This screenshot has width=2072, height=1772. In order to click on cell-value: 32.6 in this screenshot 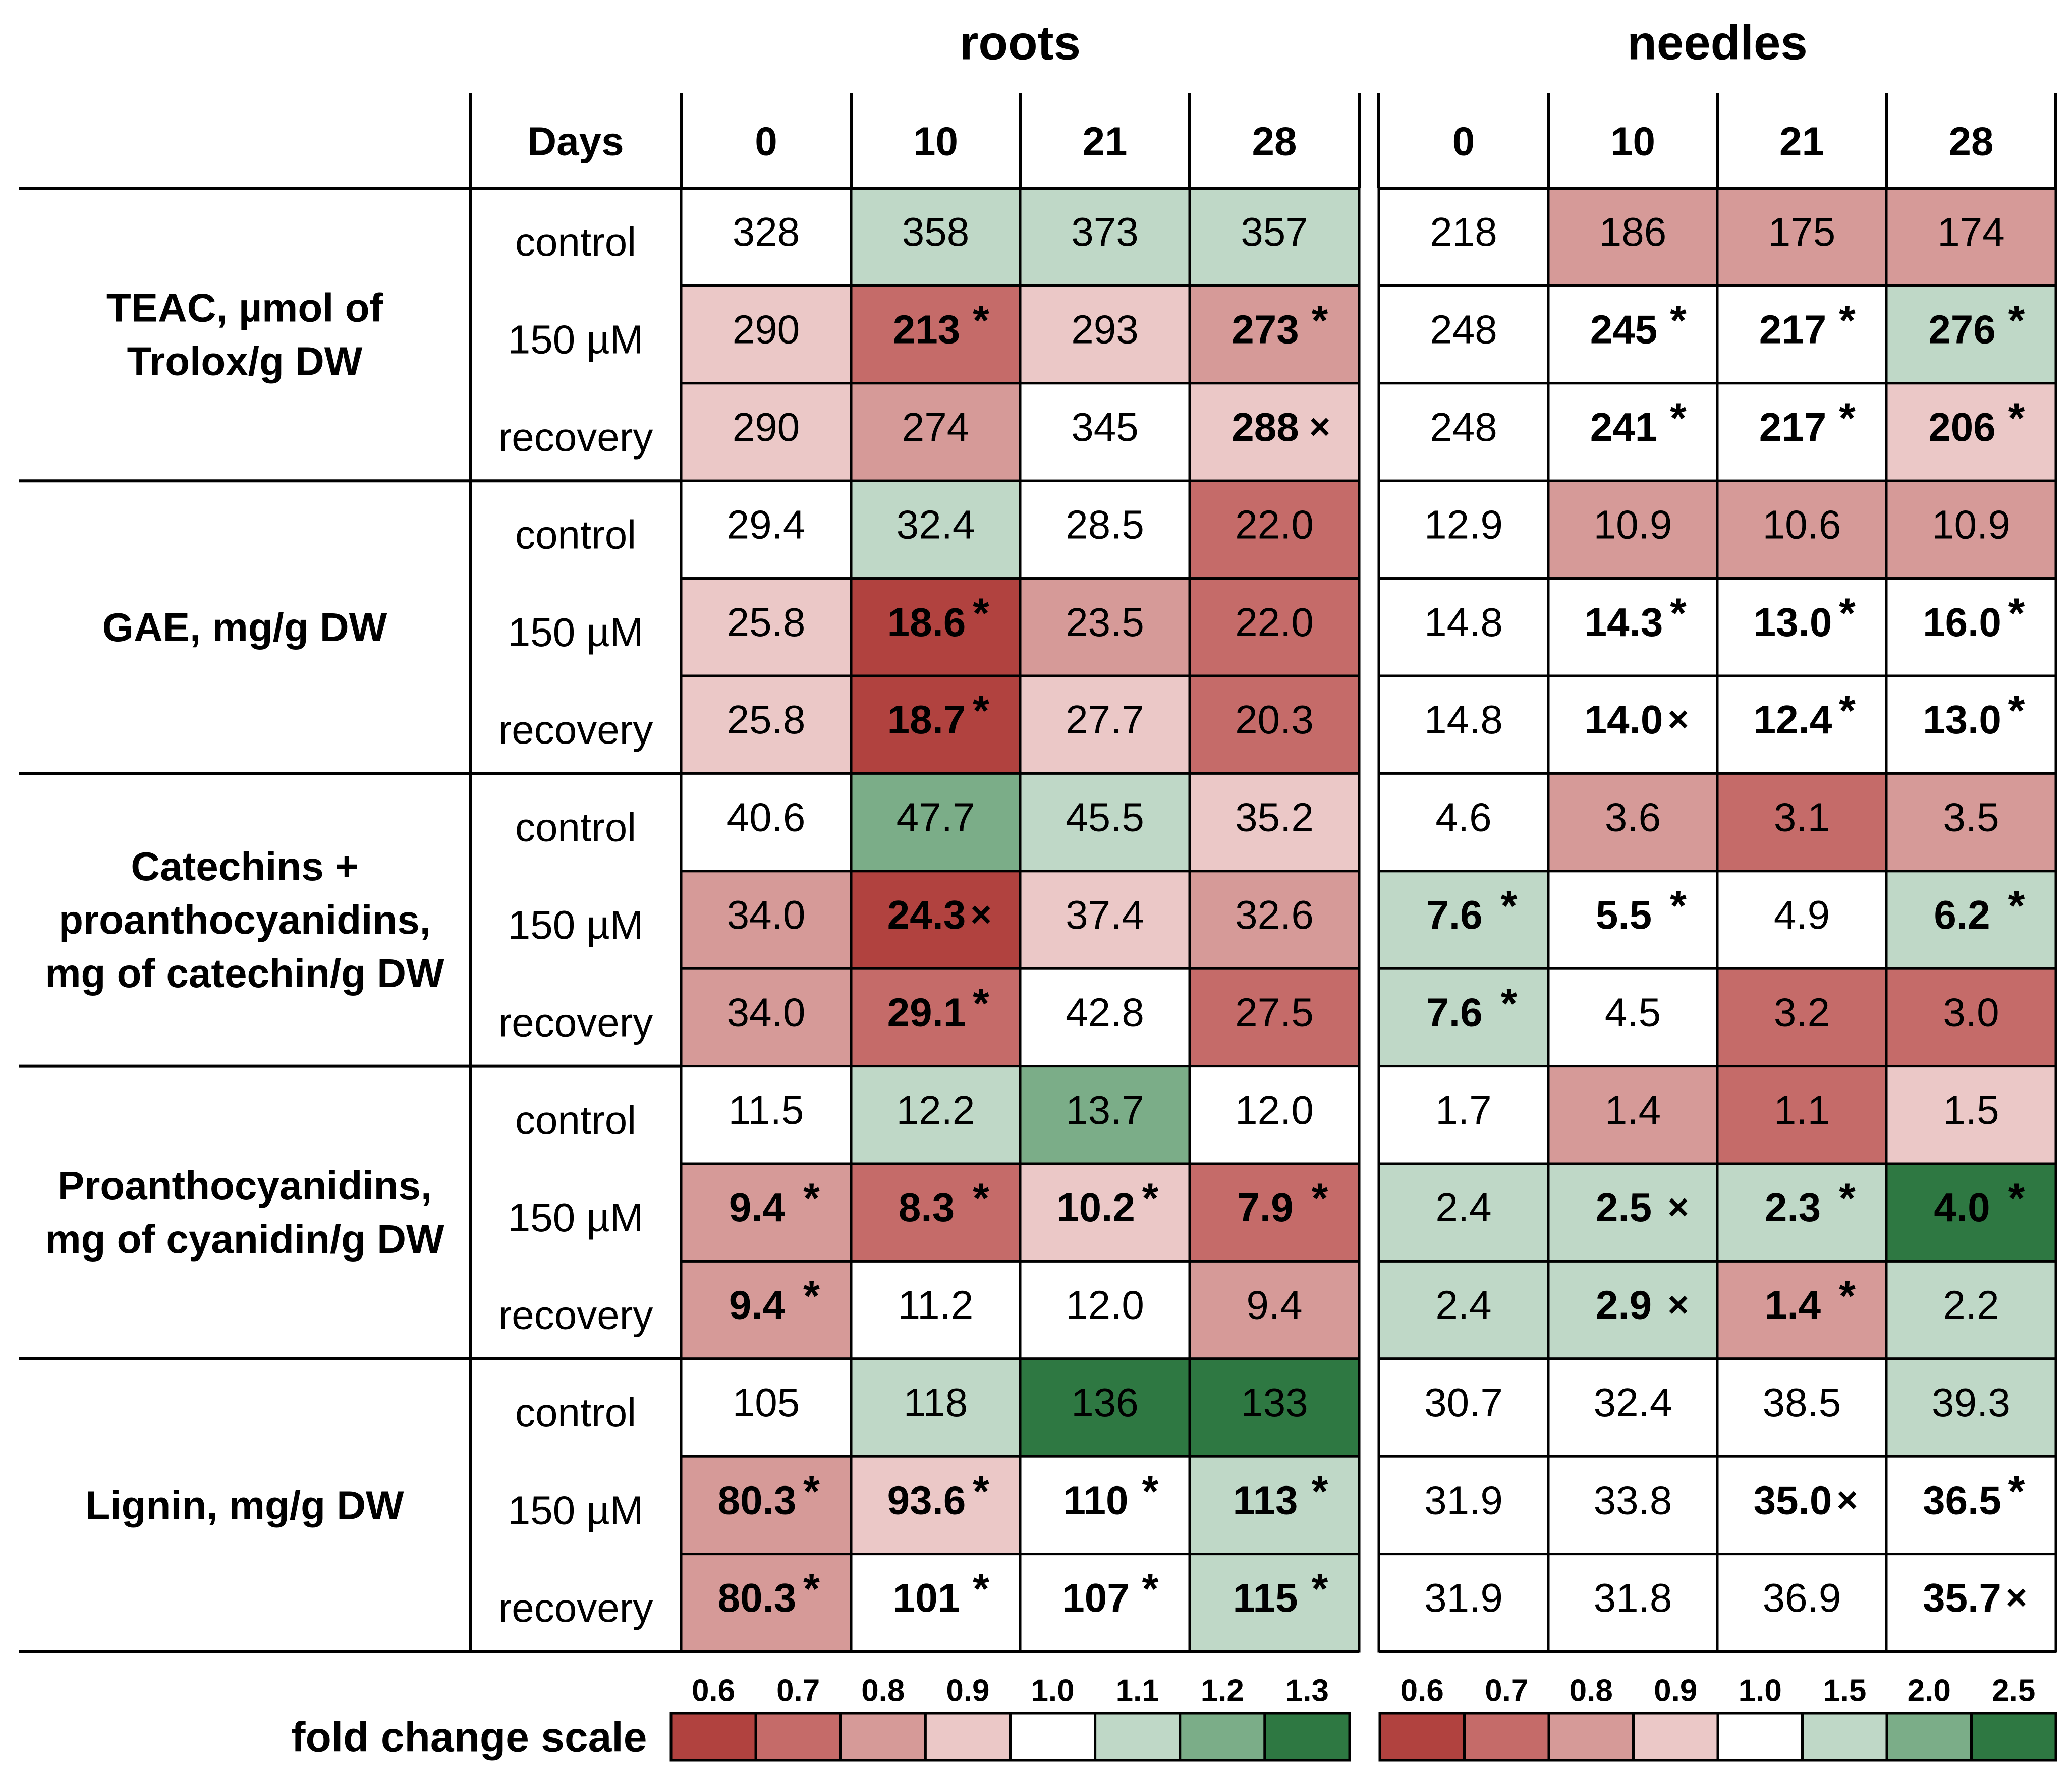, I will do `click(1274, 915)`.